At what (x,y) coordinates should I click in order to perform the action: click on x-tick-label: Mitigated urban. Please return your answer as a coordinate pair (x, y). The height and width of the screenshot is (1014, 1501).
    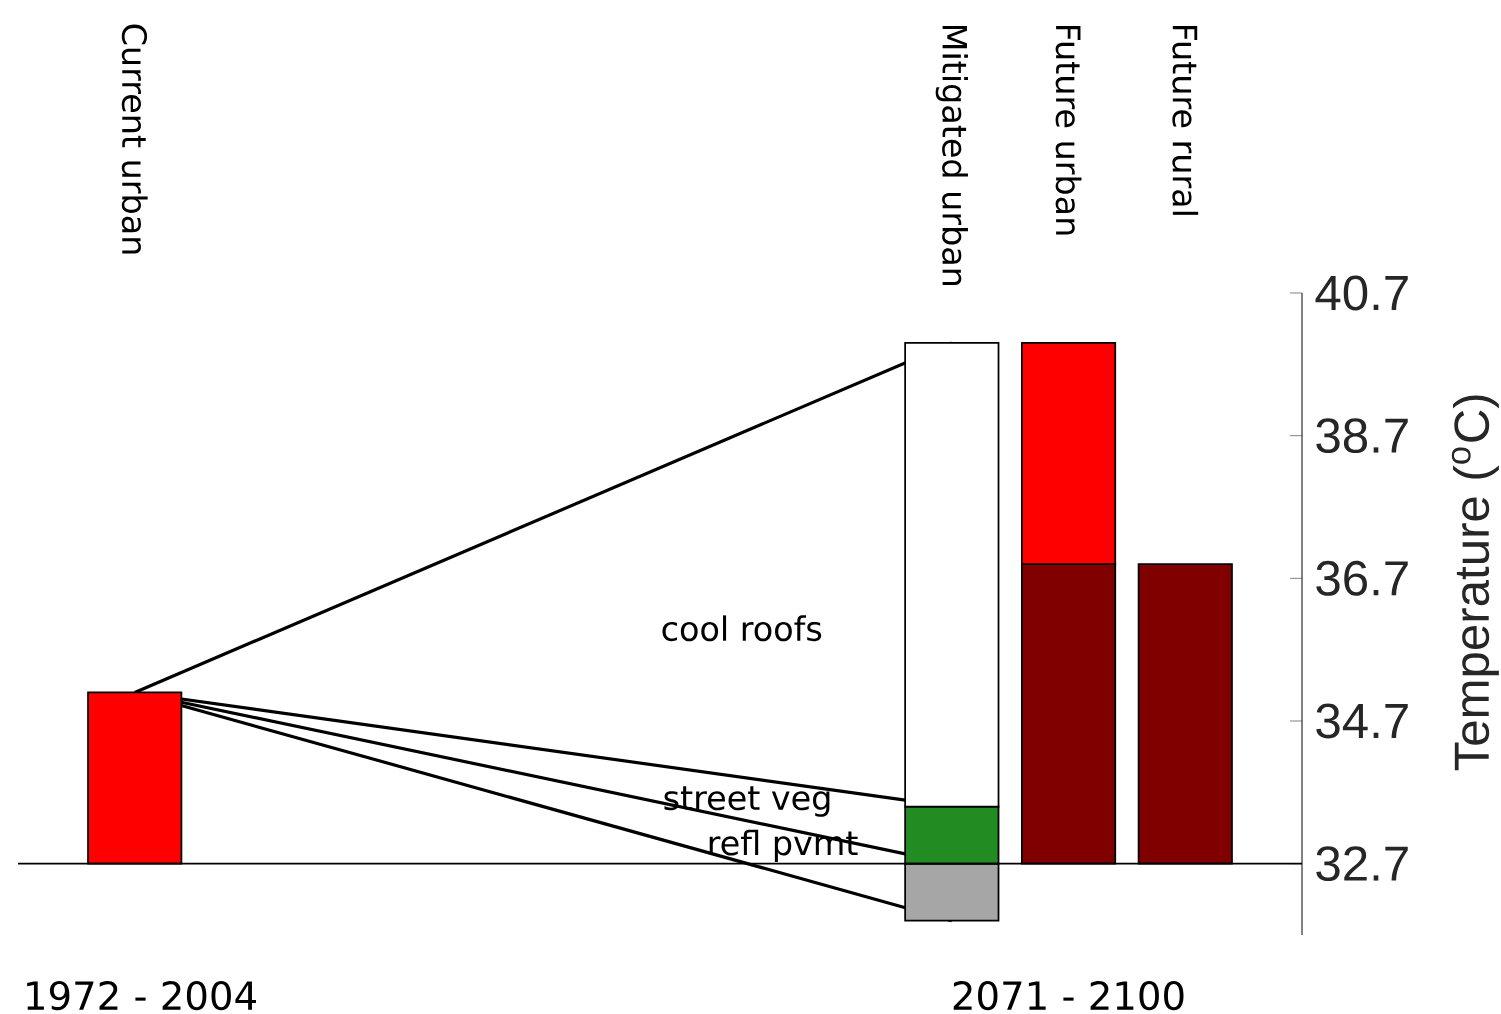
    Looking at the image, I should click on (951, 155).